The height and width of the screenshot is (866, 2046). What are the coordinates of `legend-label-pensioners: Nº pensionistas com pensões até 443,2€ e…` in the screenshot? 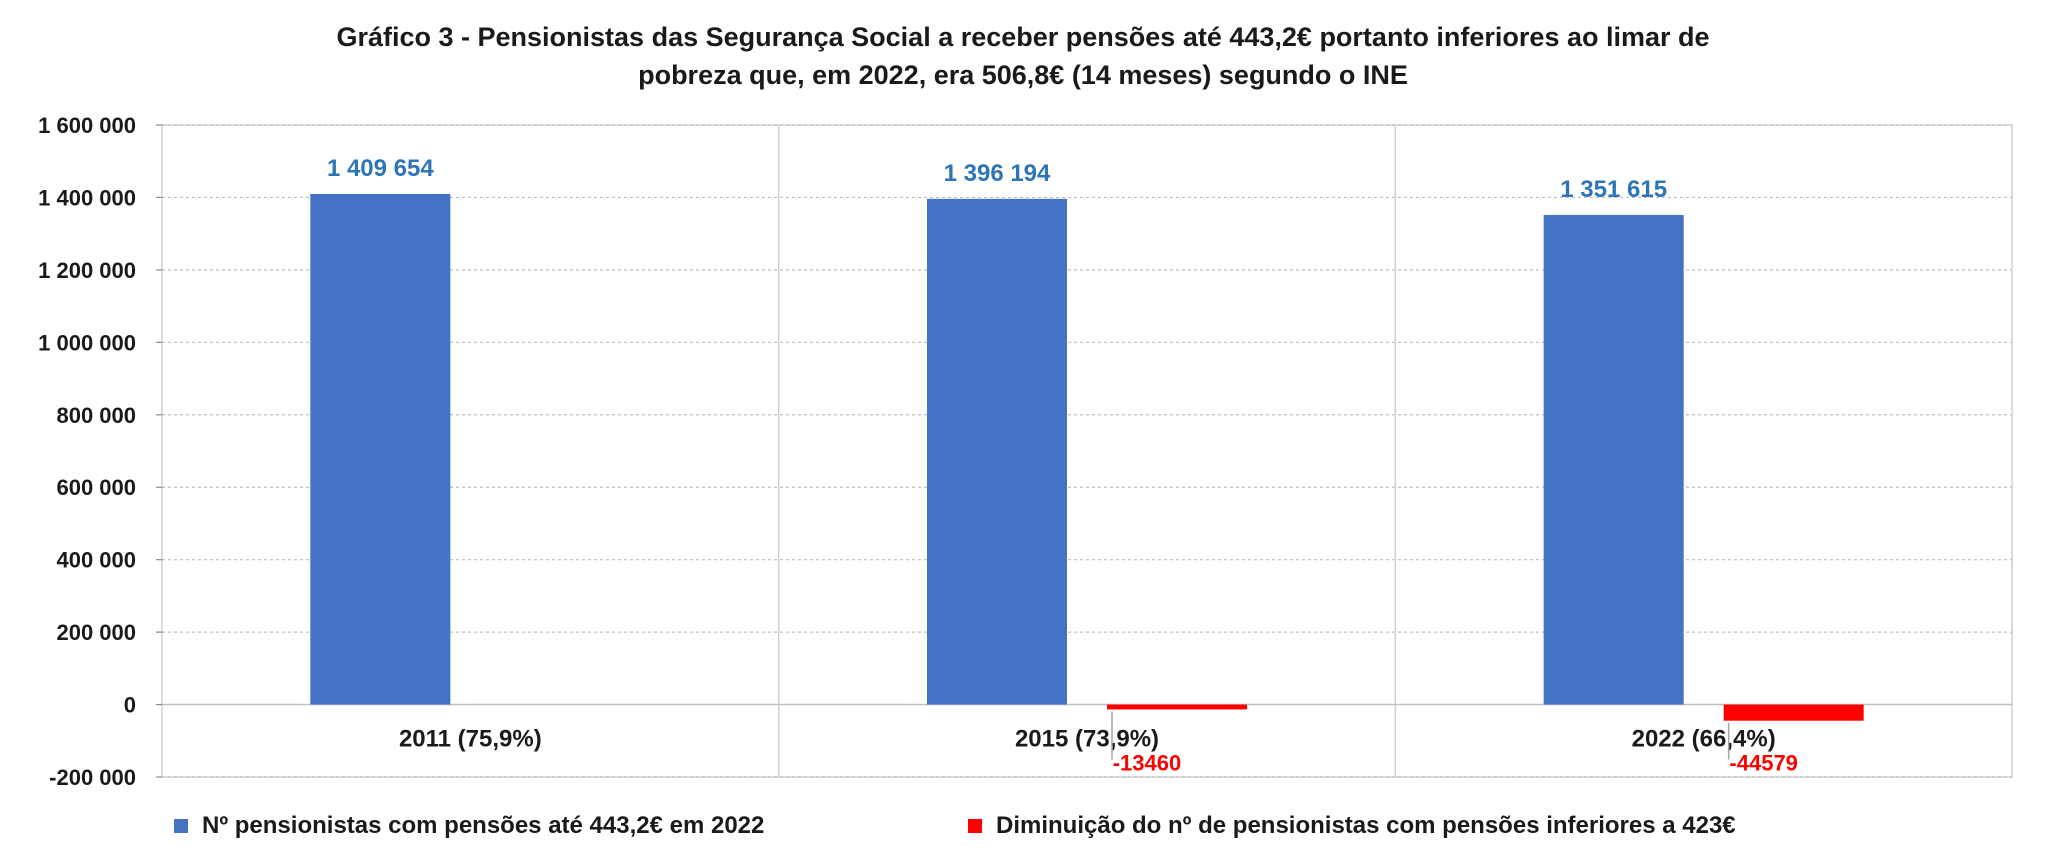 It's located at (483, 825).